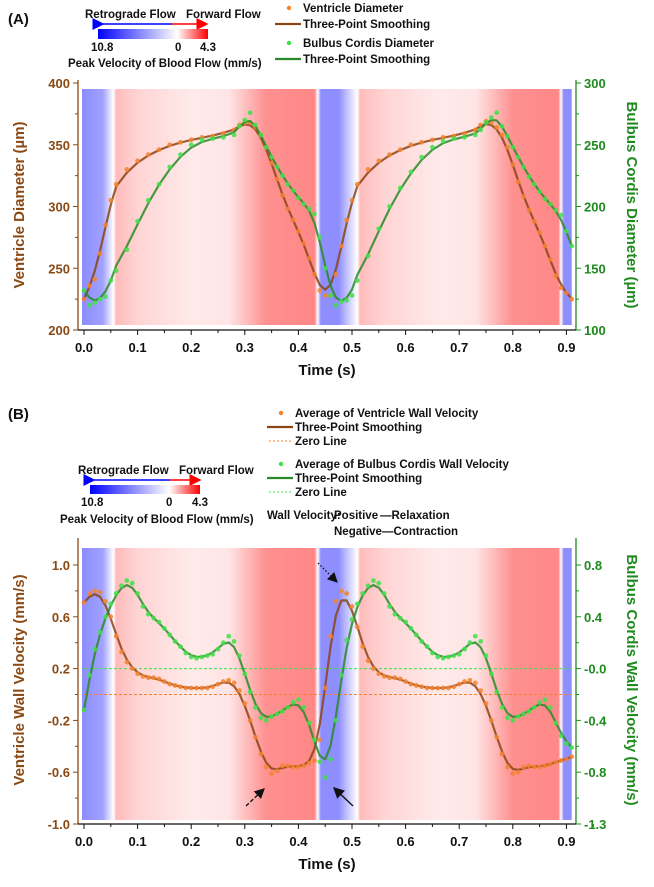 The width and height of the screenshot is (654, 887). I want to click on right-tick-label: -0.0, so click(595, 669).